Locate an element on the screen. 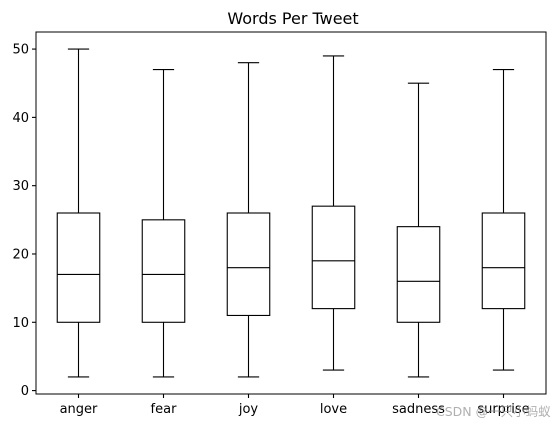 This screenshot has height=426, width=559. watermark: CSDN @一只小蚂蚁 is located at coordinates (493, 411).